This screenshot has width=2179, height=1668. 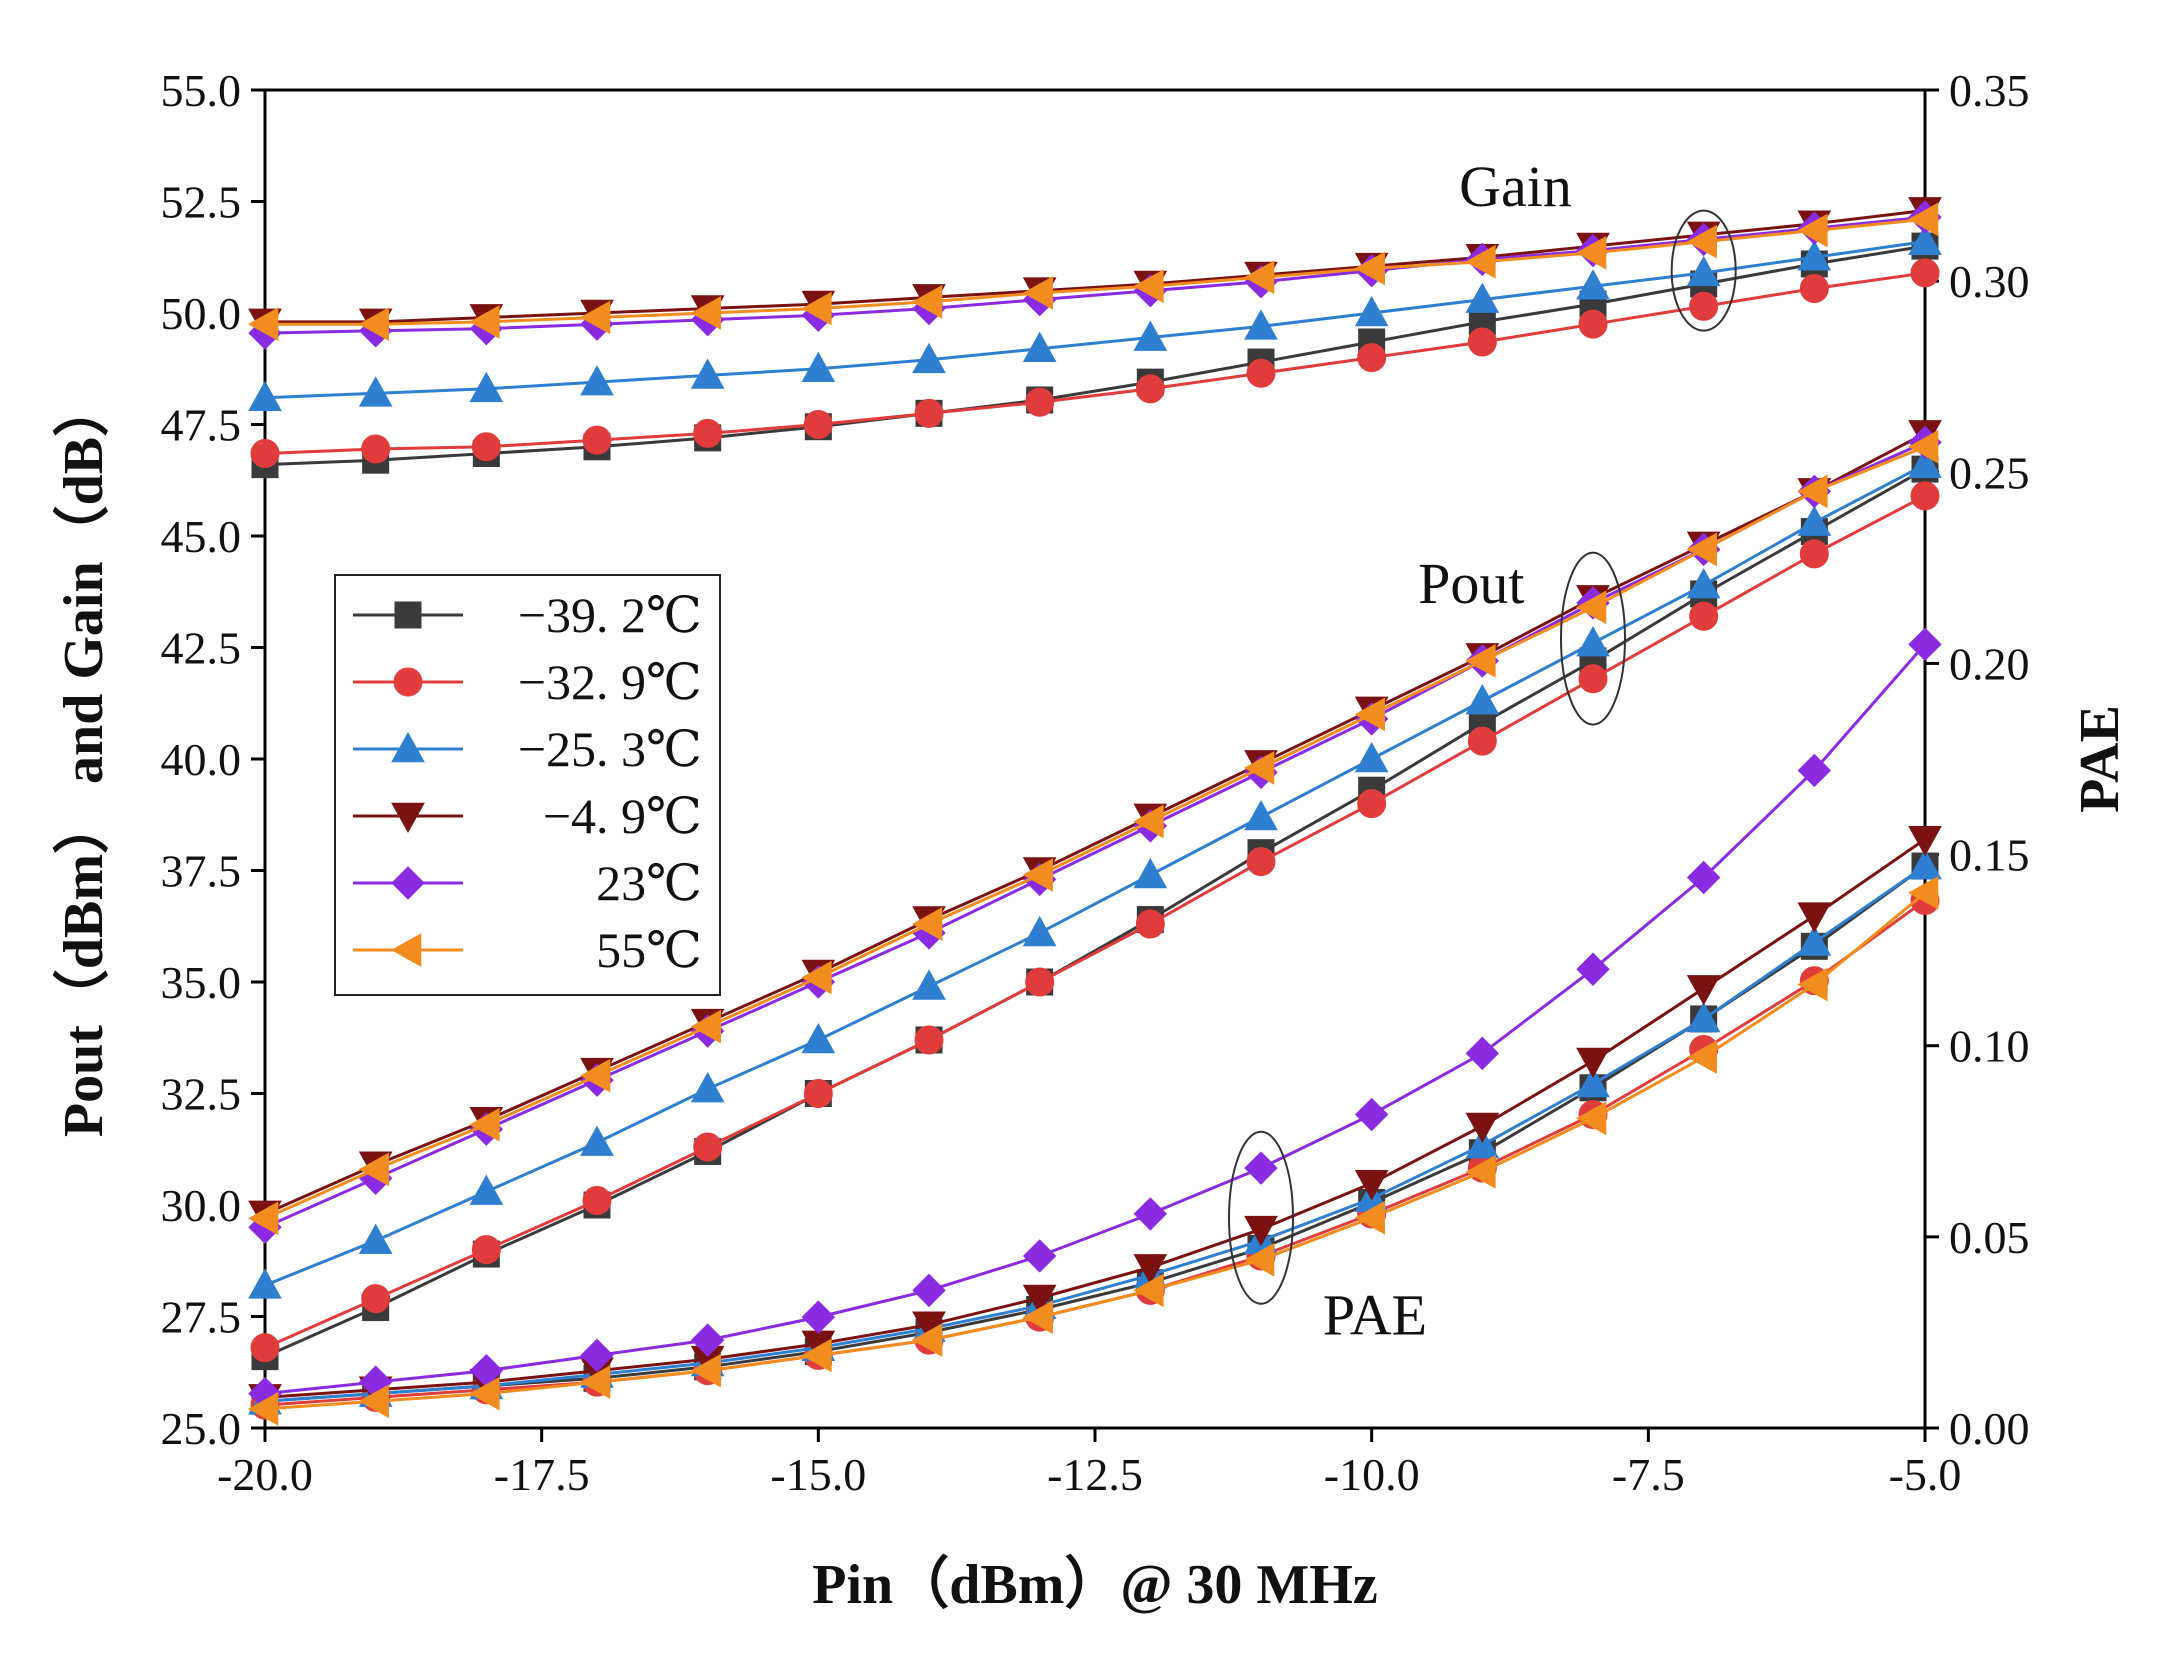 I want to click on y-right-tick-label: 0.05, so click(x=1989, y=1237).